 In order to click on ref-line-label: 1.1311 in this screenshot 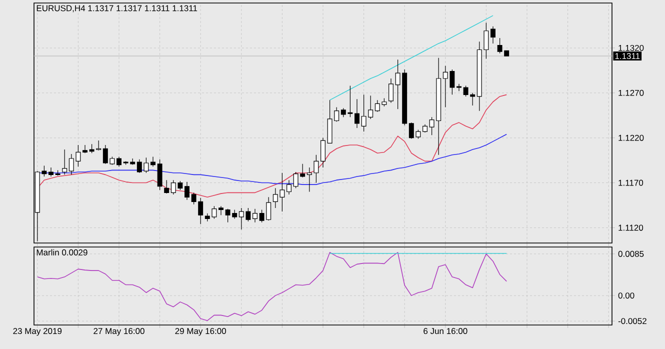, I will do `click(627, 56)`.